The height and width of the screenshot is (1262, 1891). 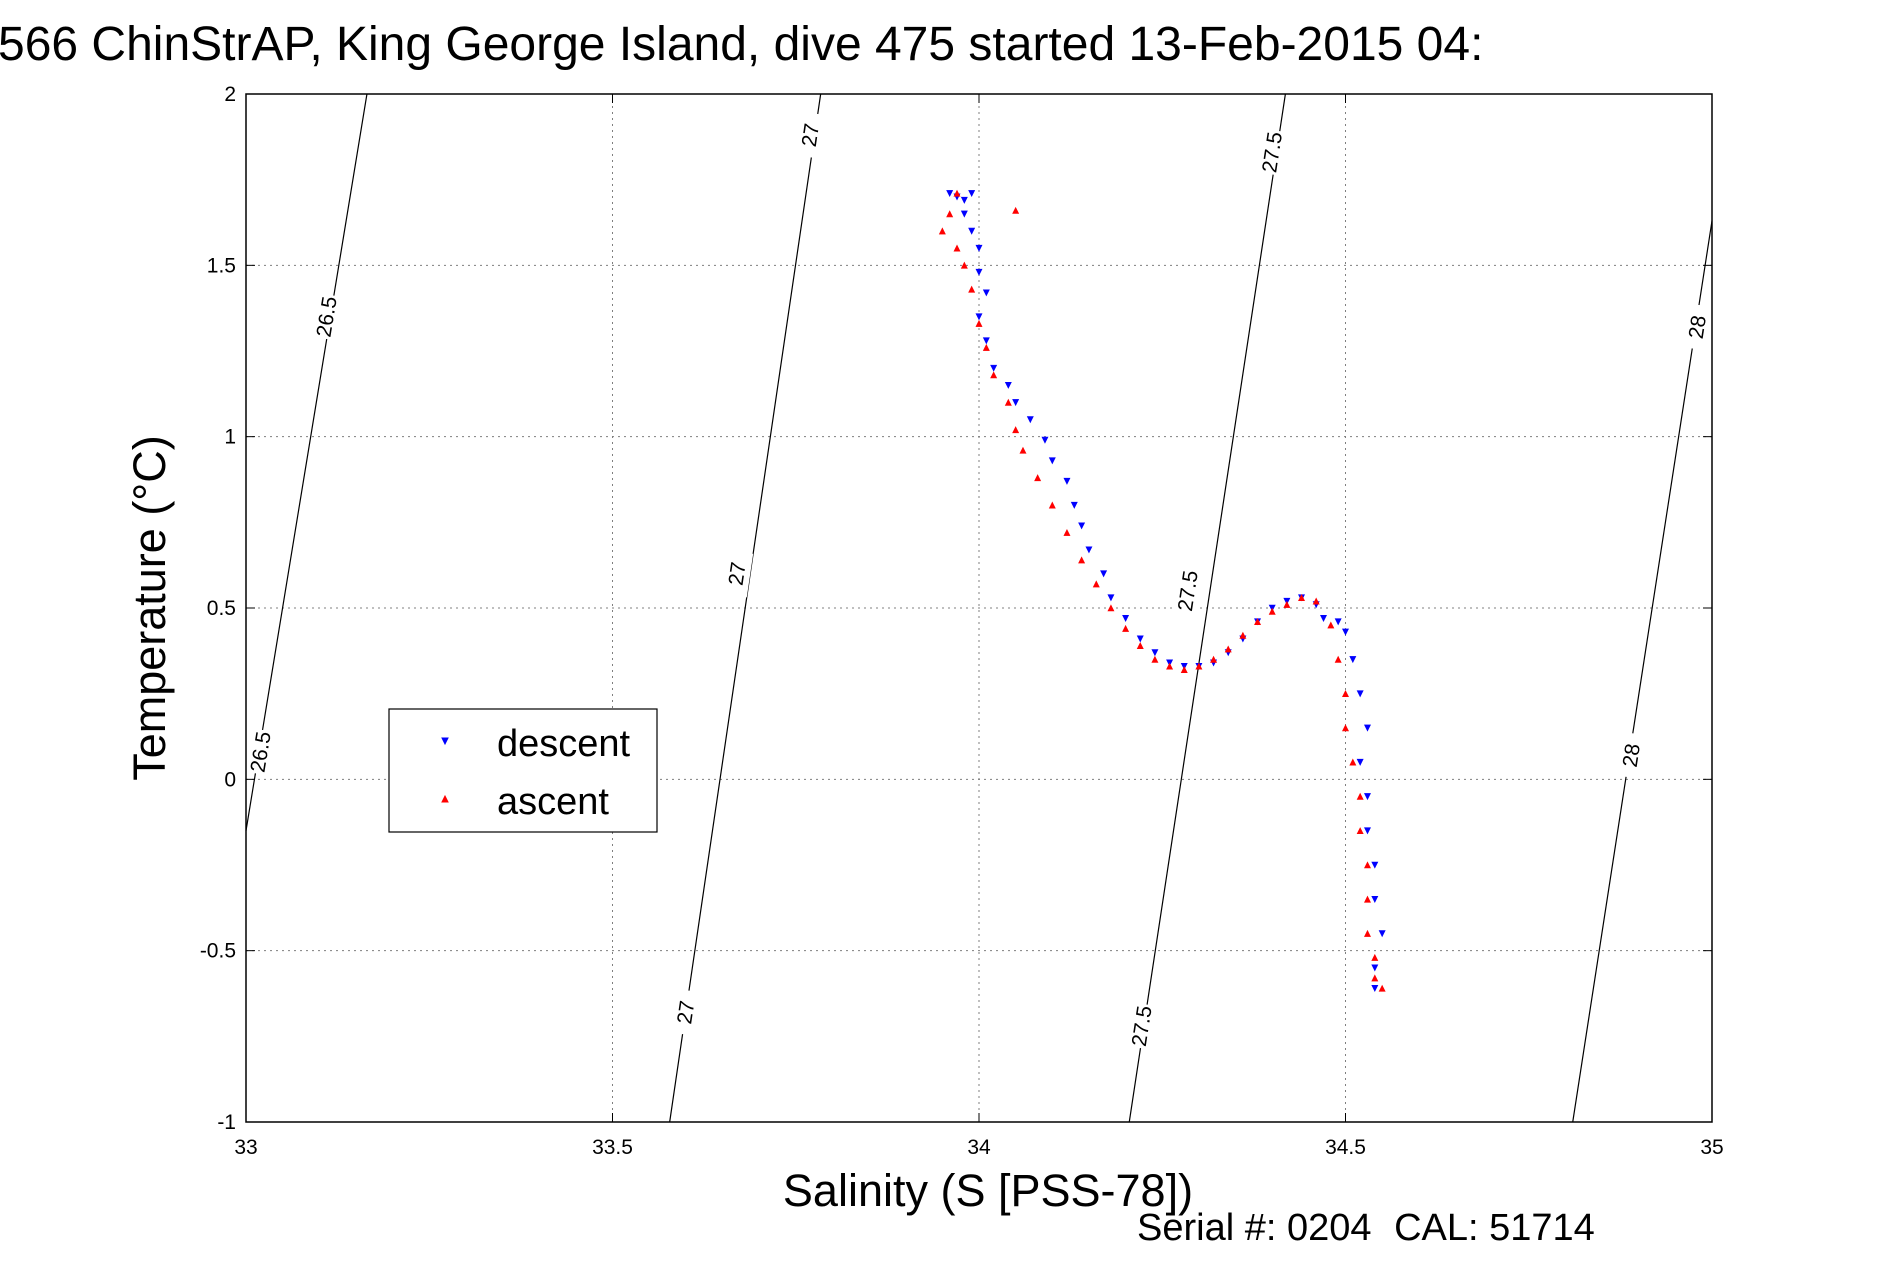 I want to click on y-tick-label: 0.5, so click(x=221, y=608).